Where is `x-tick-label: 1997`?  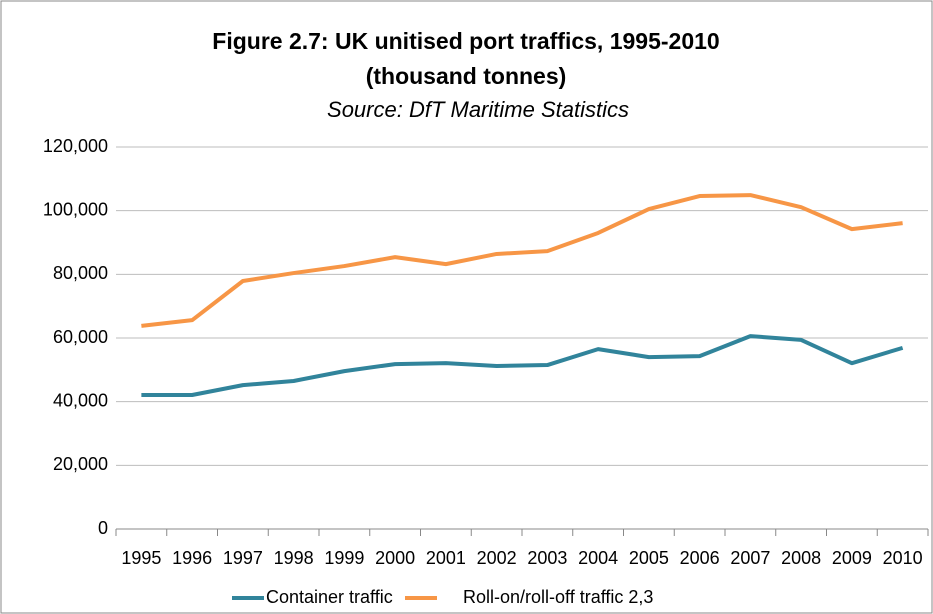 x-tick-label: 1997 is located at coordinates (243, 558).